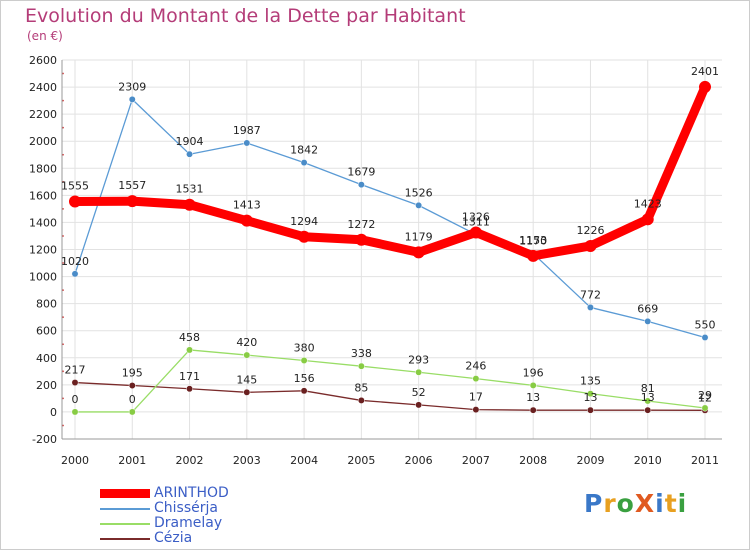 This screenshot has width=750, height=550. I want to click on x-tick-label: 2003, so click(247, 460).